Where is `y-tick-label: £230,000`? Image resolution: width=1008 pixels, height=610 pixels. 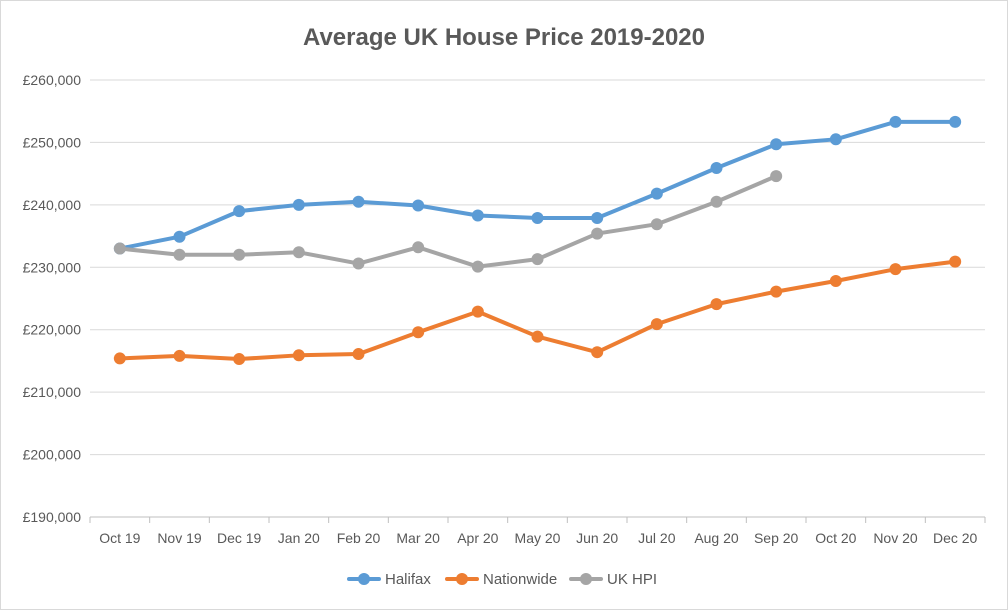
y-tick-label: £230,000 is located at coordinates (52, 267).